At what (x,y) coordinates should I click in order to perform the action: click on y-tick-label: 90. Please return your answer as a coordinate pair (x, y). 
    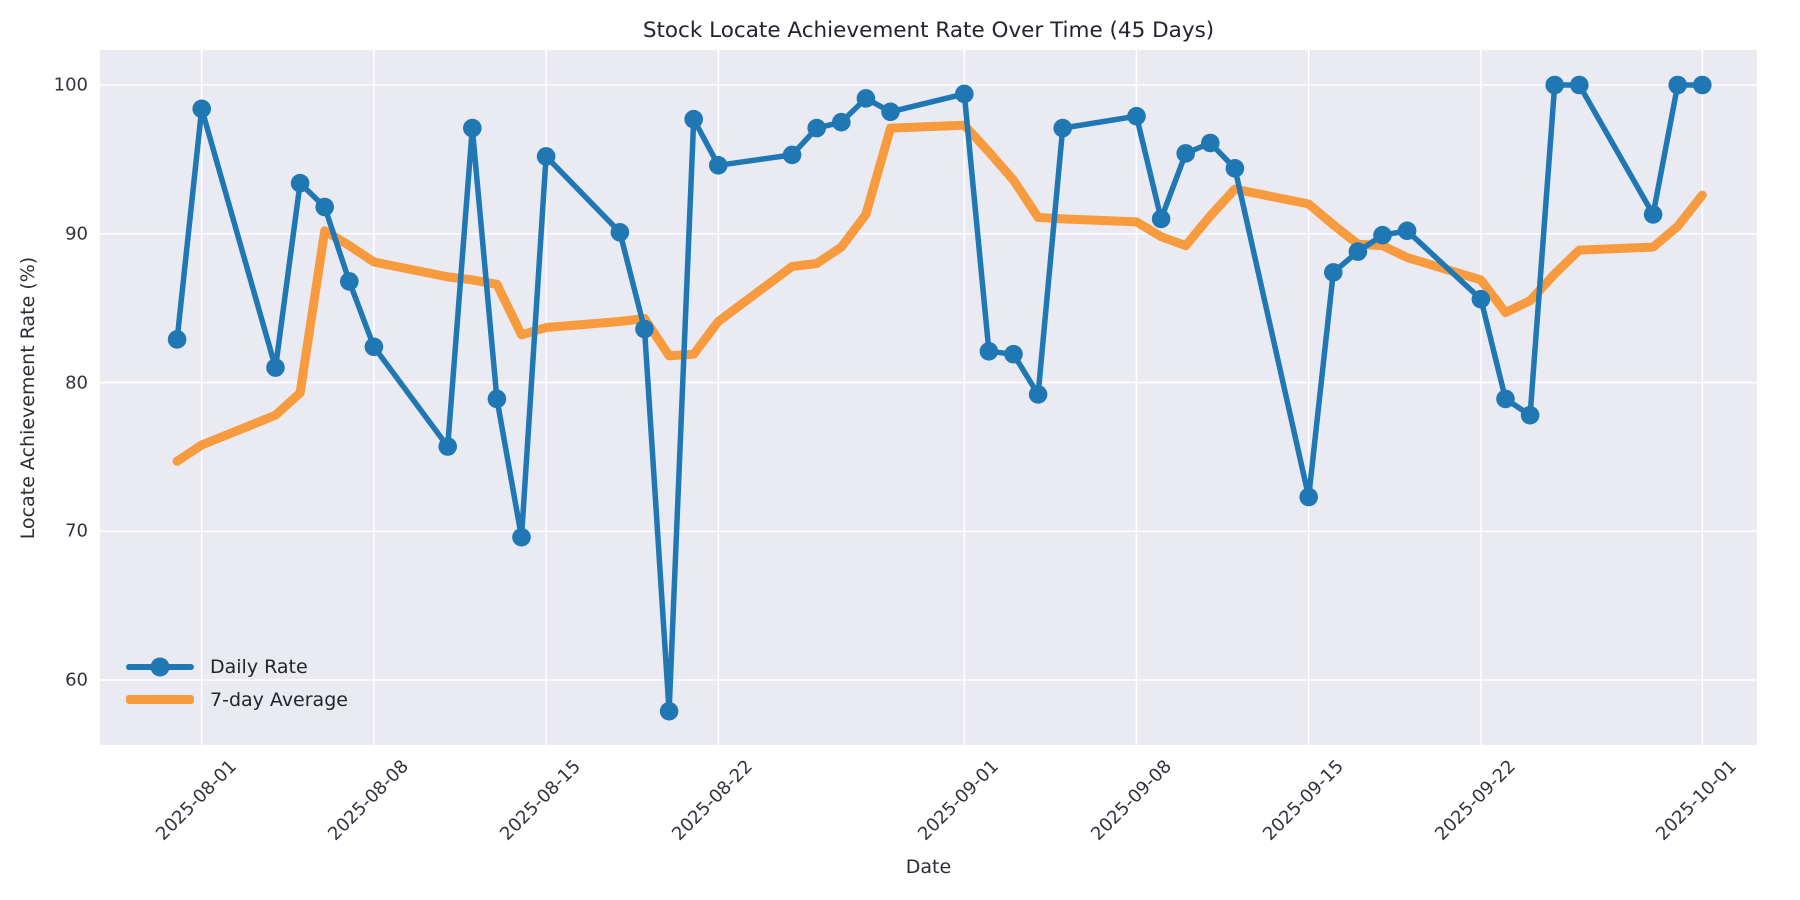
    Looking at the image, I should click on (76, 234).